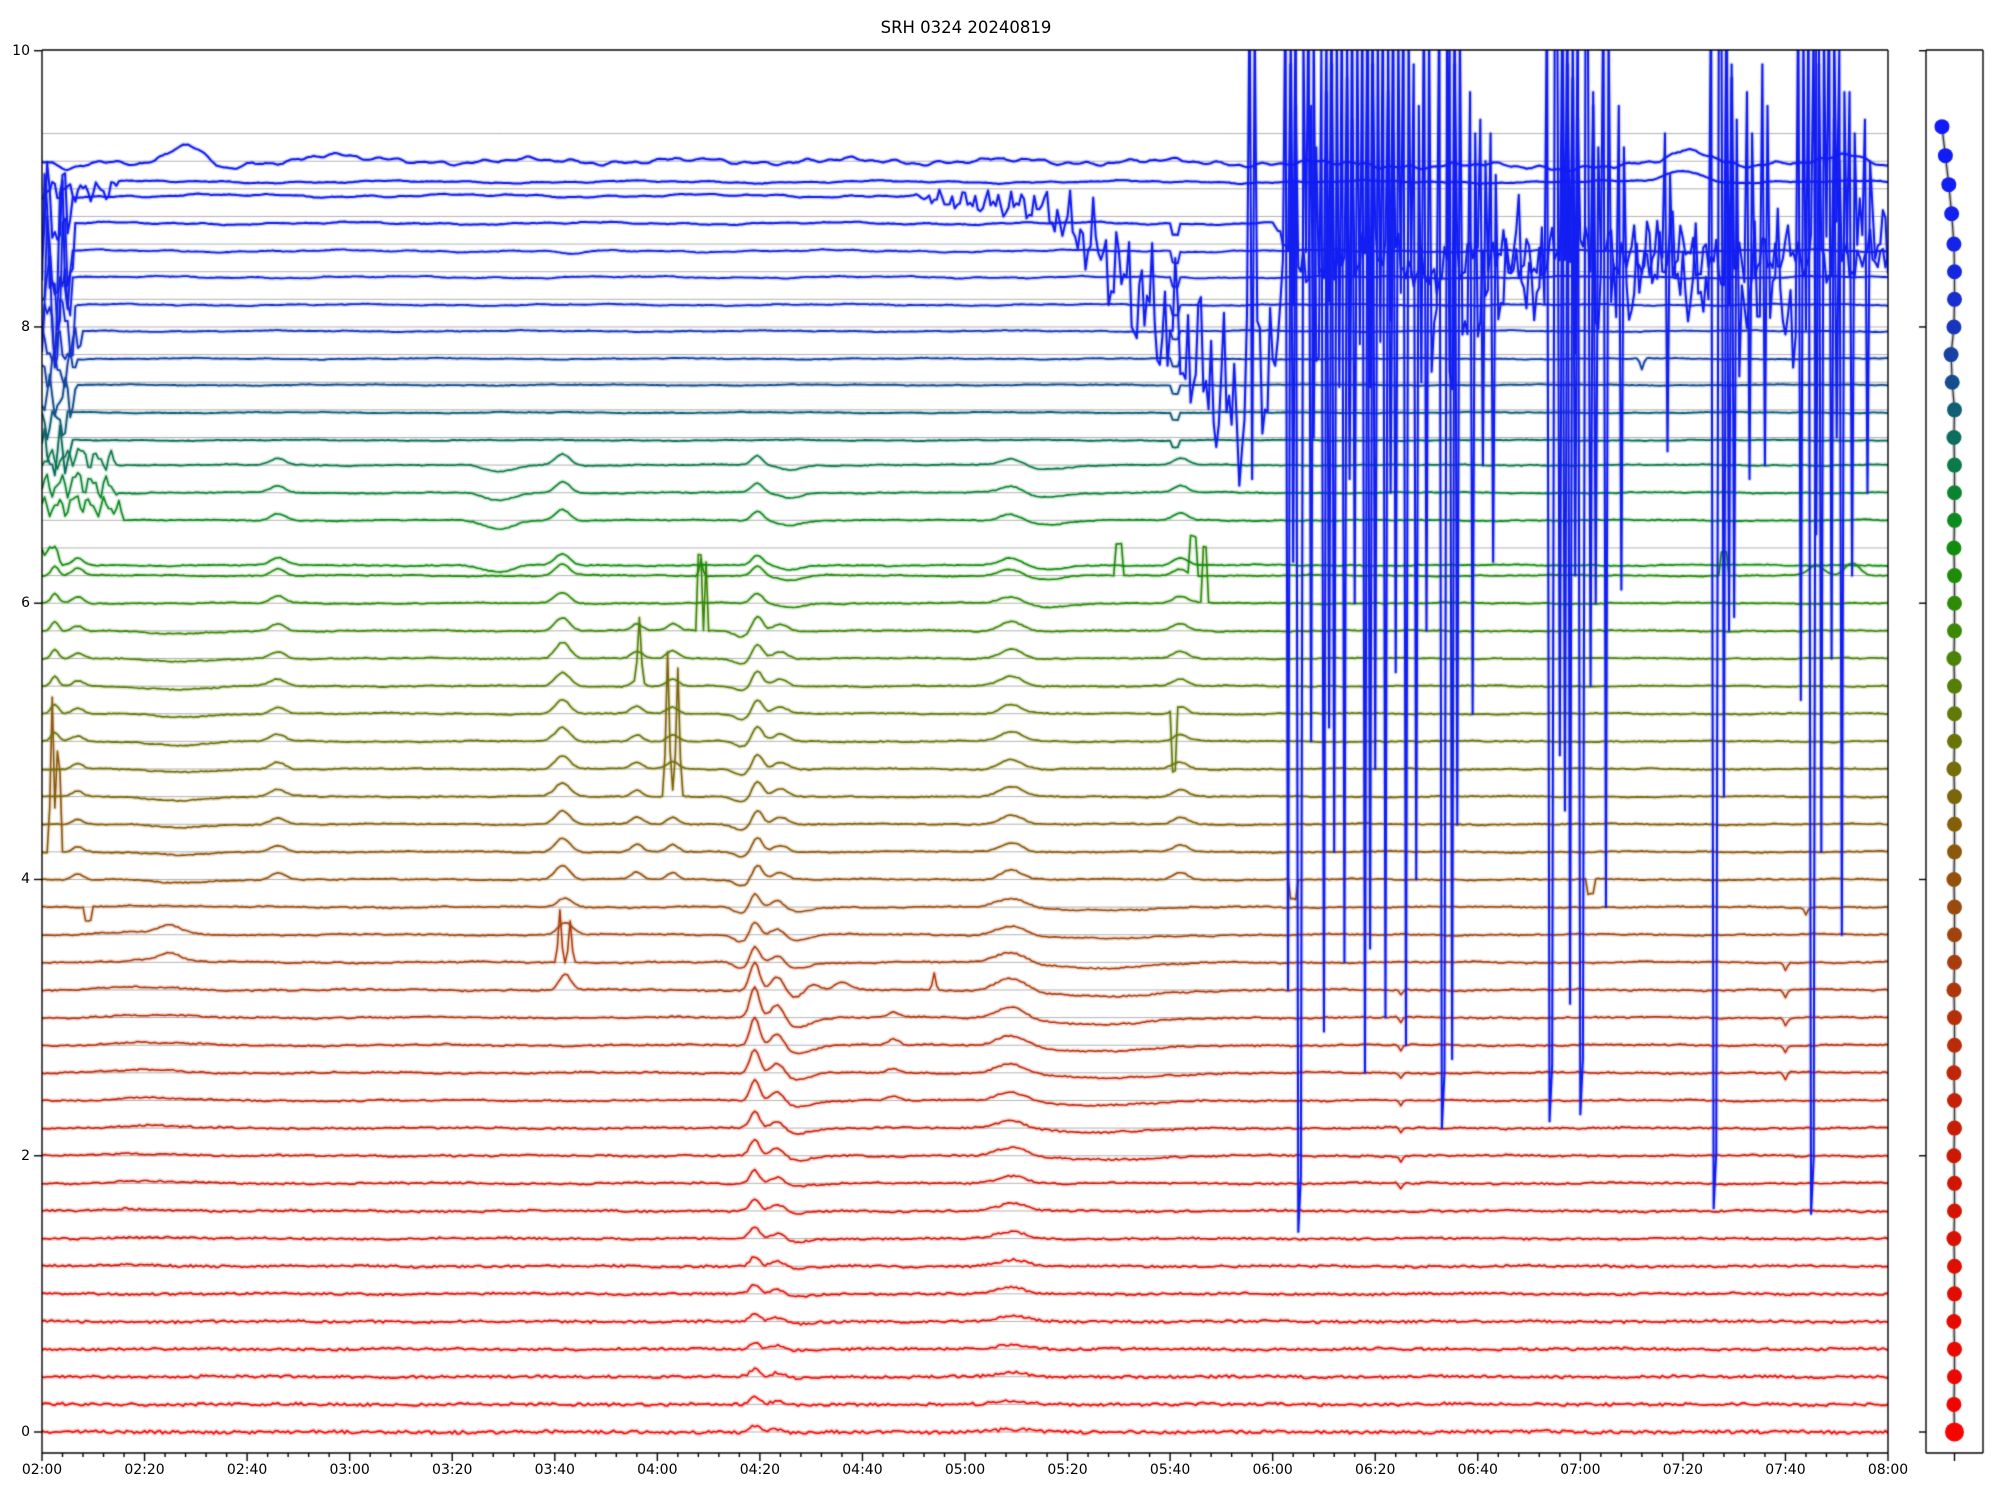 The height and width of the screenshot is (1500, 2000). I want to click on x-tick-label: 04:20, so click(760, 1470).